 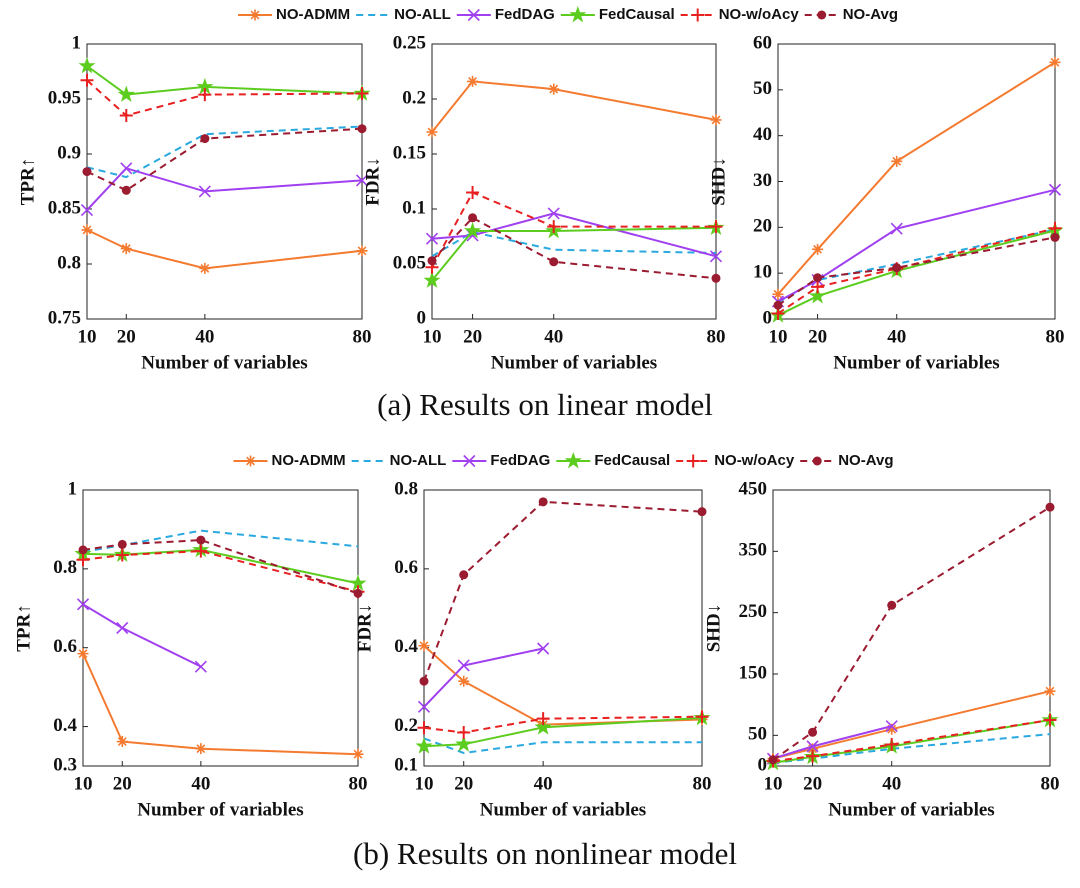 What do you see at coordinates (65, 764) in the screenshot?
I see `y-tick-label: 0.3` at bounding box center [65, 764].